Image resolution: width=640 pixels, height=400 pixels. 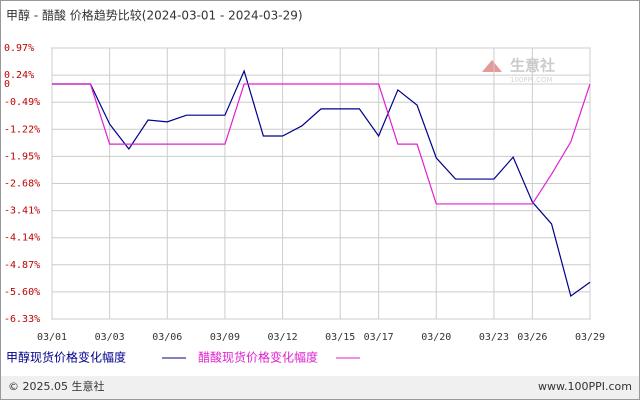 I want to click on legend-label: 醋酸现货价格变化幅度, so click(x=258, y=357).